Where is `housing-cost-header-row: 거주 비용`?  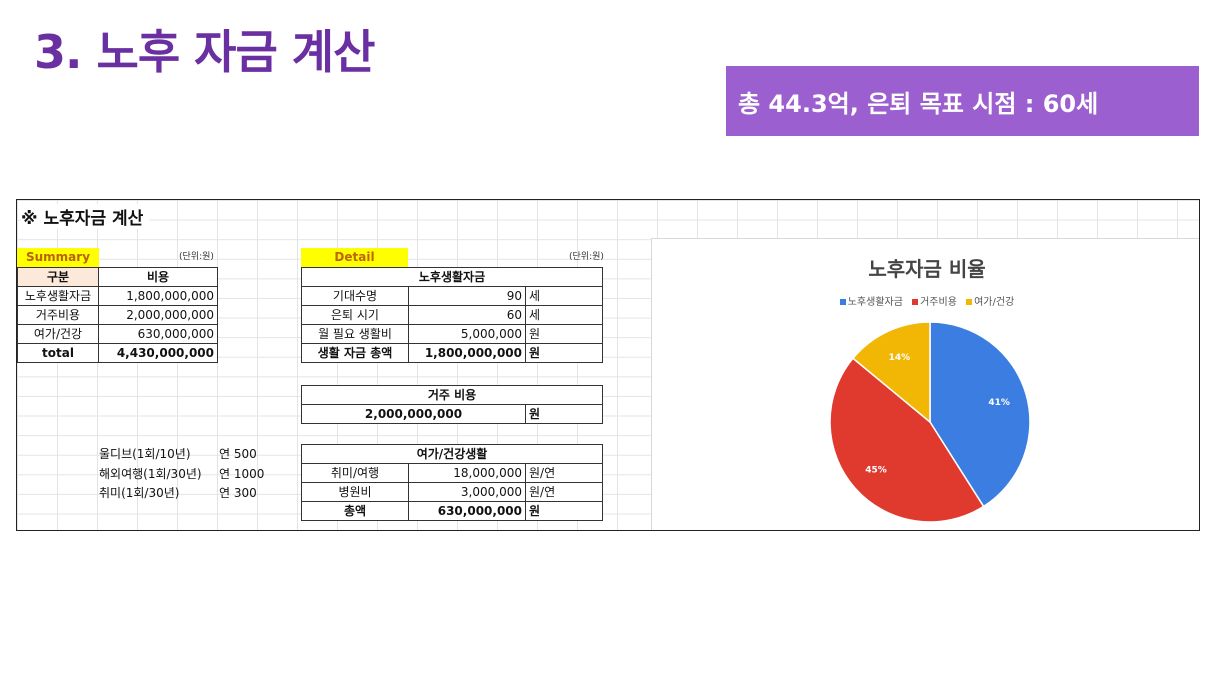
housing-cost-header-row: 거주 비용 is located at coordinates (452, 395).